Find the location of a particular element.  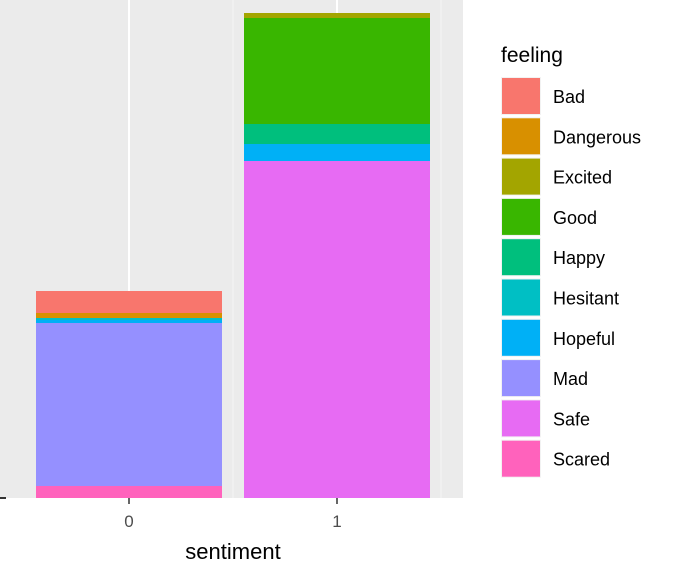

legend-label-bad: Bad is located at coordinates (569, 97).